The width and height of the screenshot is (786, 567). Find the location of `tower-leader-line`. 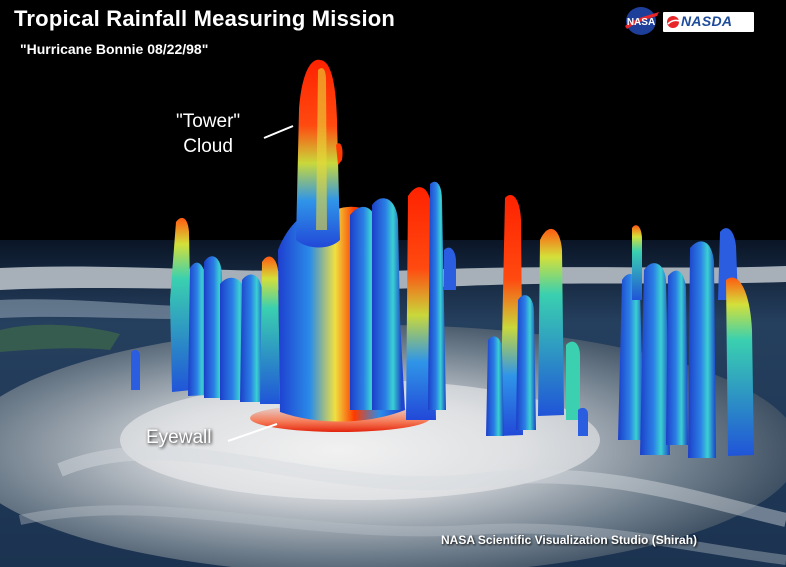

tower-leader-line is located at coordinates (278, 132).